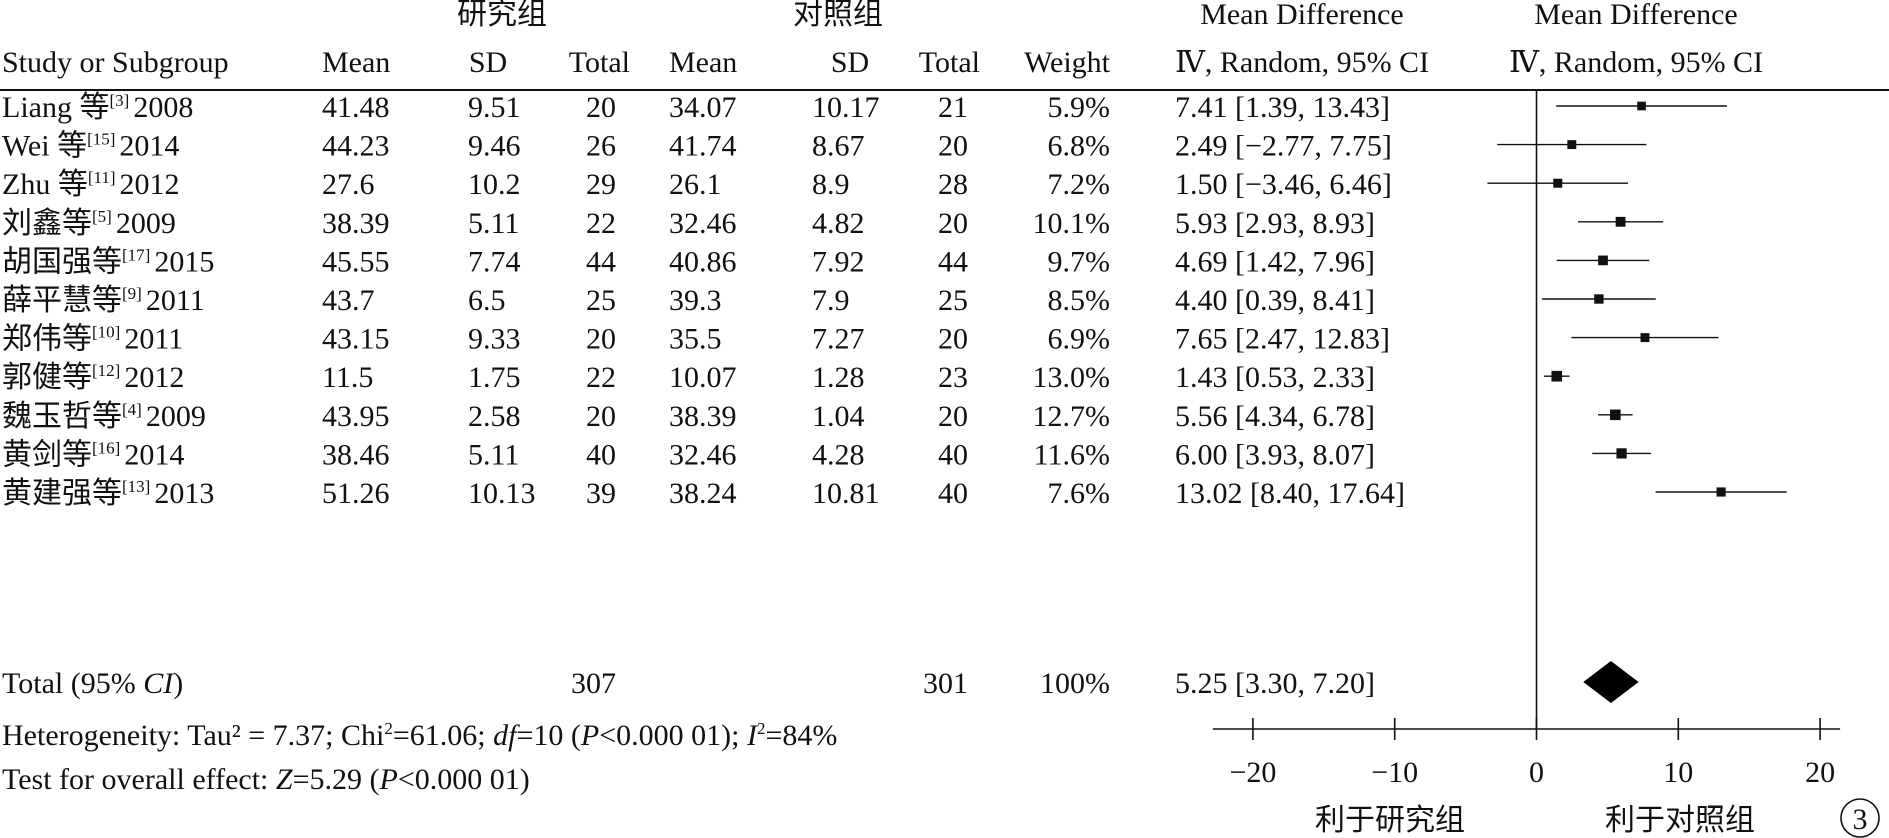  I want to click on study-n1: 39, so click(601, 493).